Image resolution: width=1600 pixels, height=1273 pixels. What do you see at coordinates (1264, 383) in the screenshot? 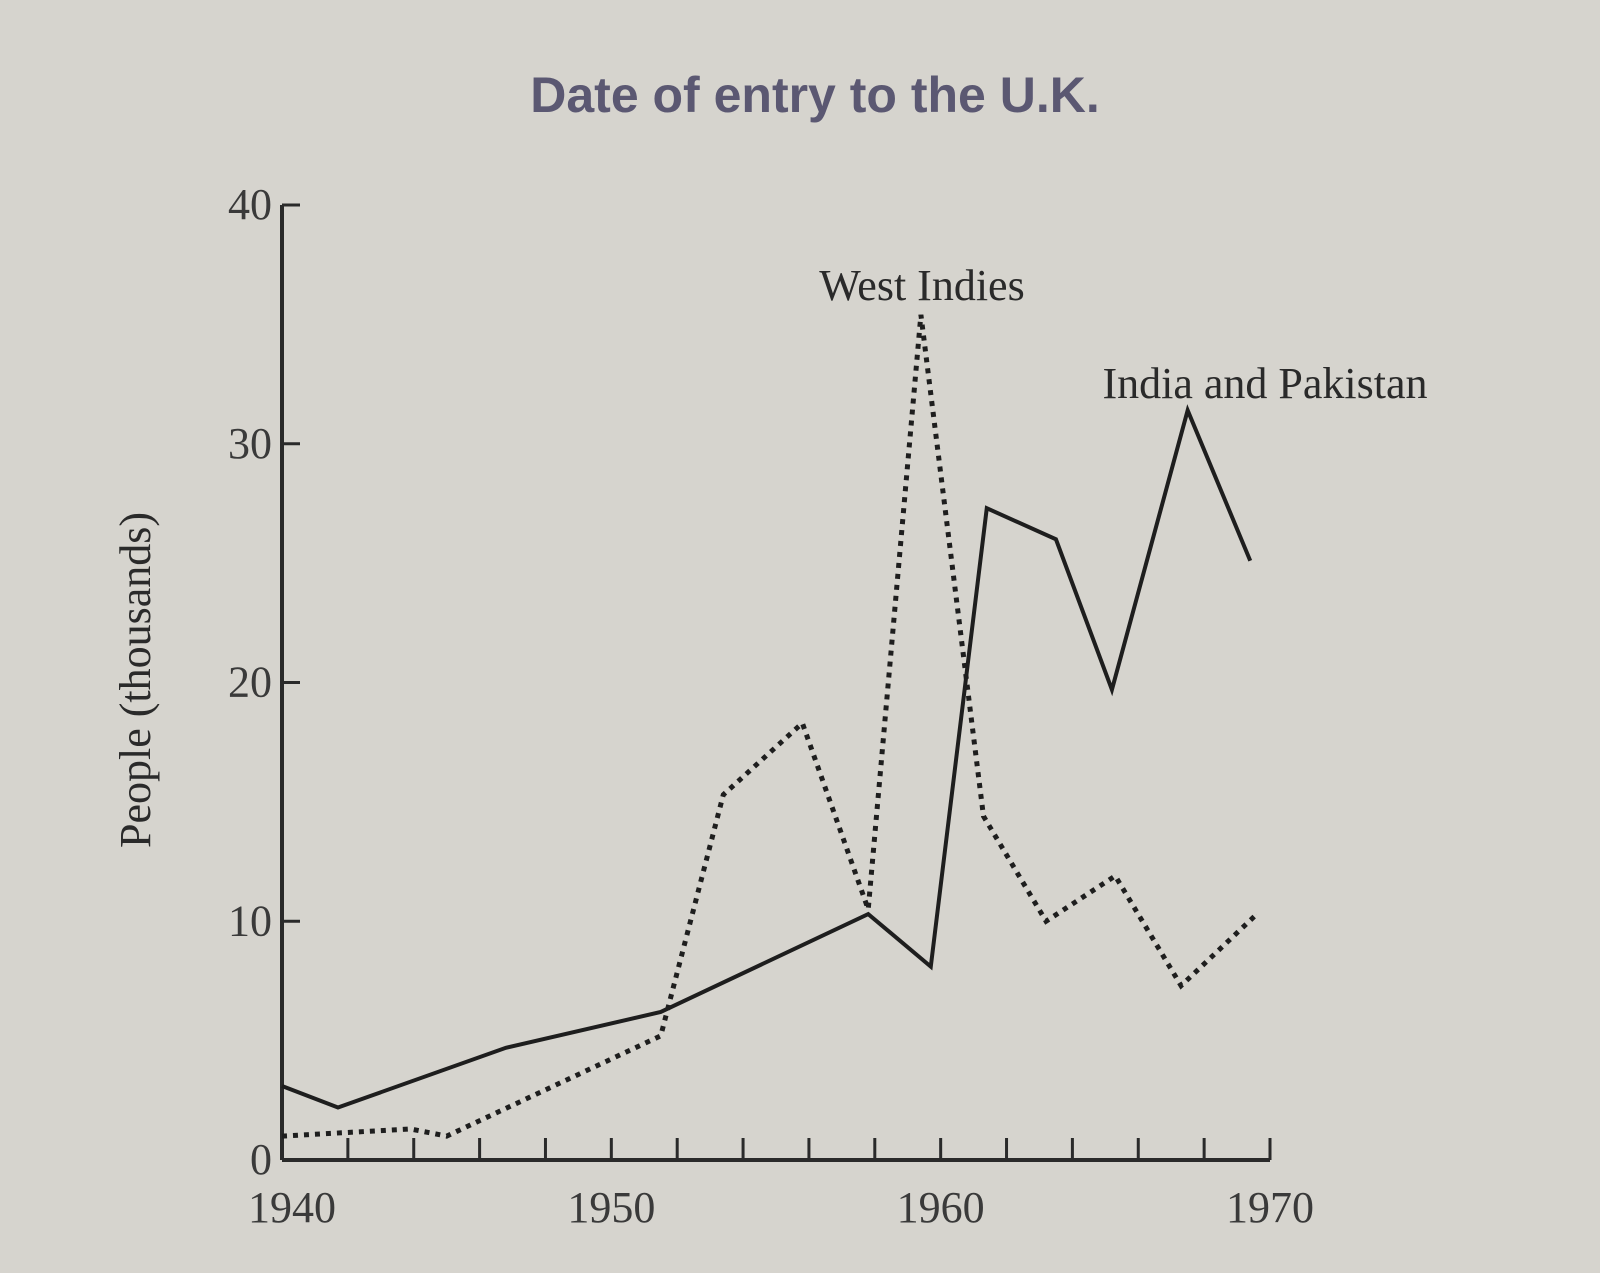
I see `series-label-india-pakistan: India and Pakistan` at bounding box center [1264, 383].